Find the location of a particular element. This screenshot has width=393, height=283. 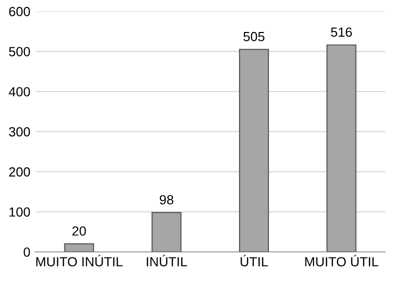

y-tick-label: 500 is located at coordinates (19, 51).